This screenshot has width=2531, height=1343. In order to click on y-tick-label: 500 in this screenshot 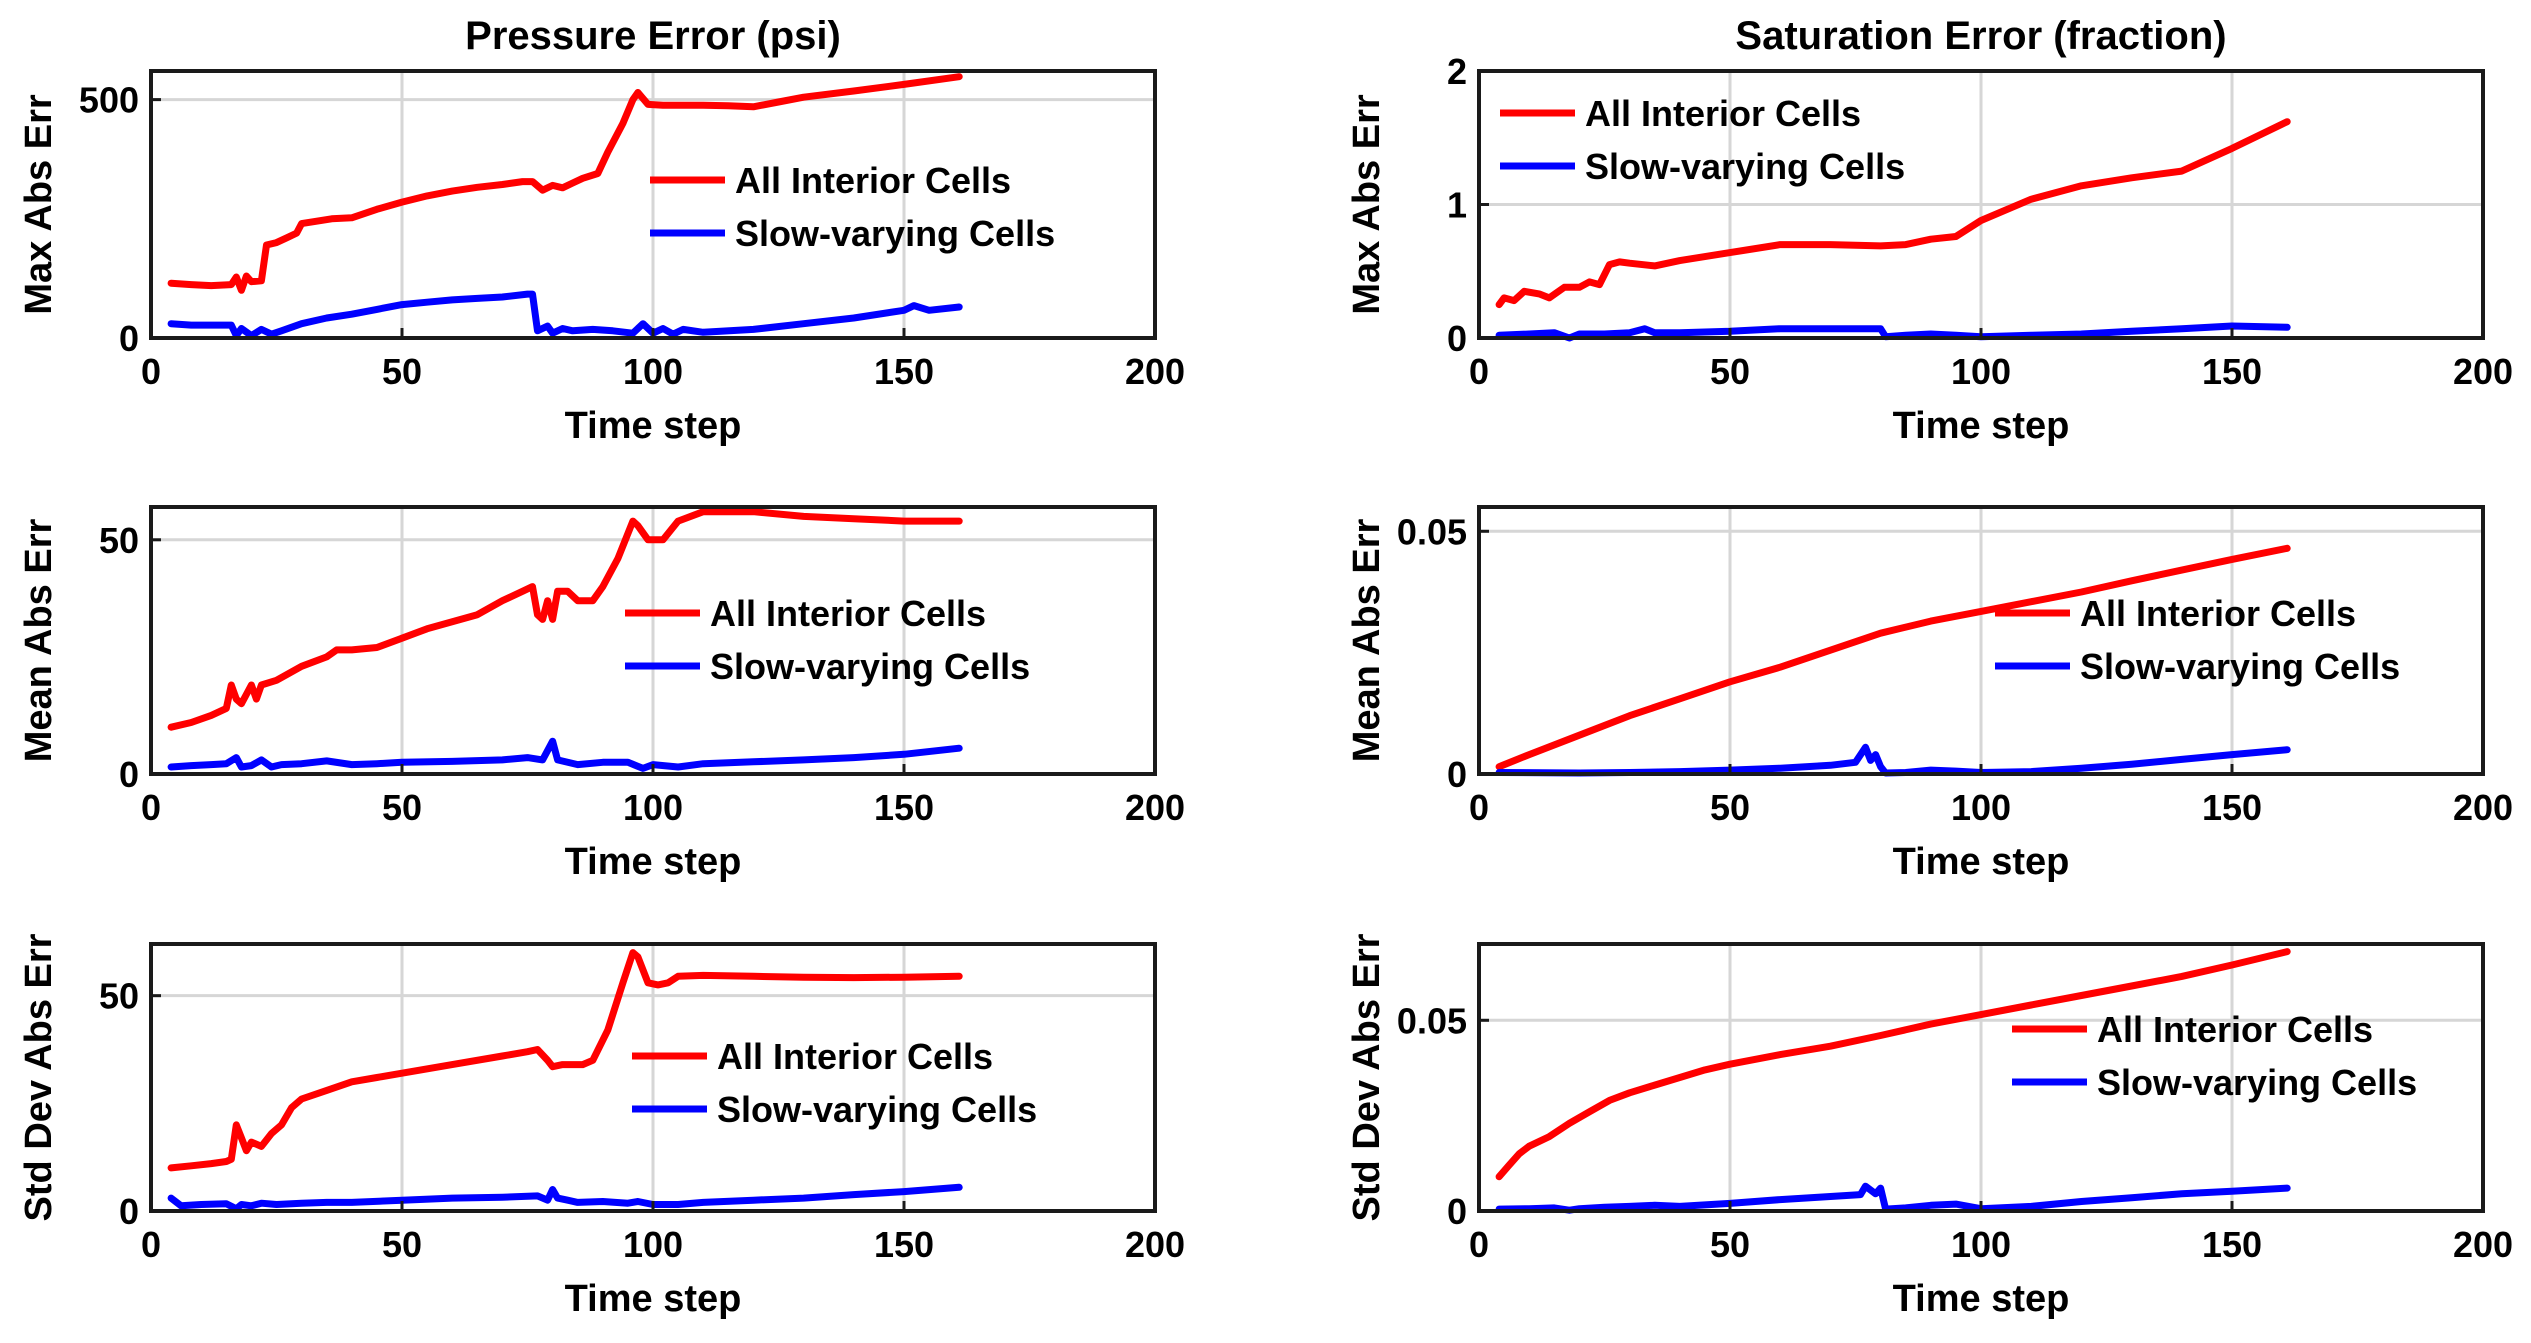, I will do `click(109, 100)`.